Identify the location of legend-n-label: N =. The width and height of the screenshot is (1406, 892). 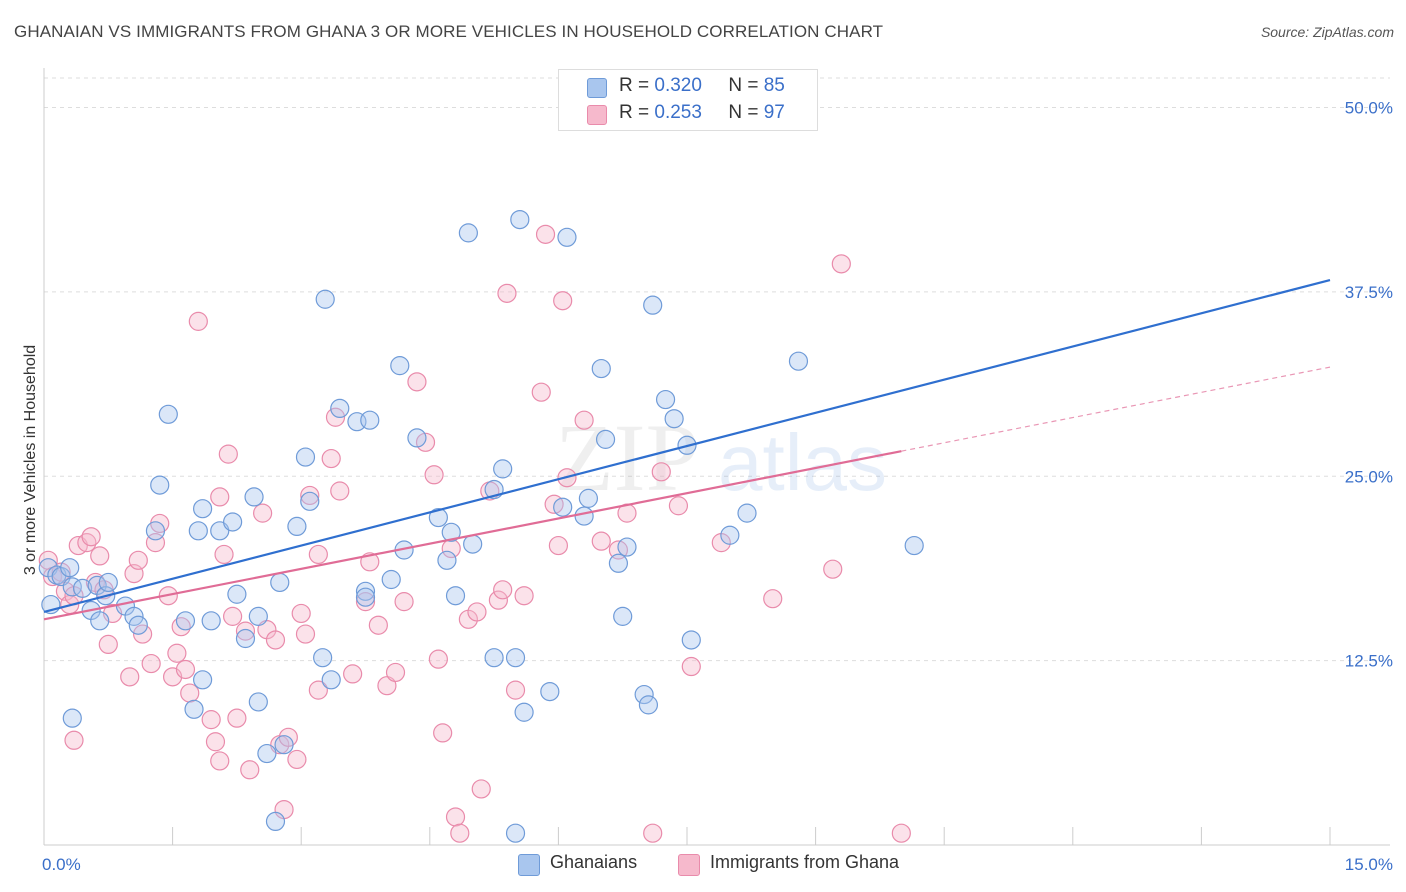
(743, 85).